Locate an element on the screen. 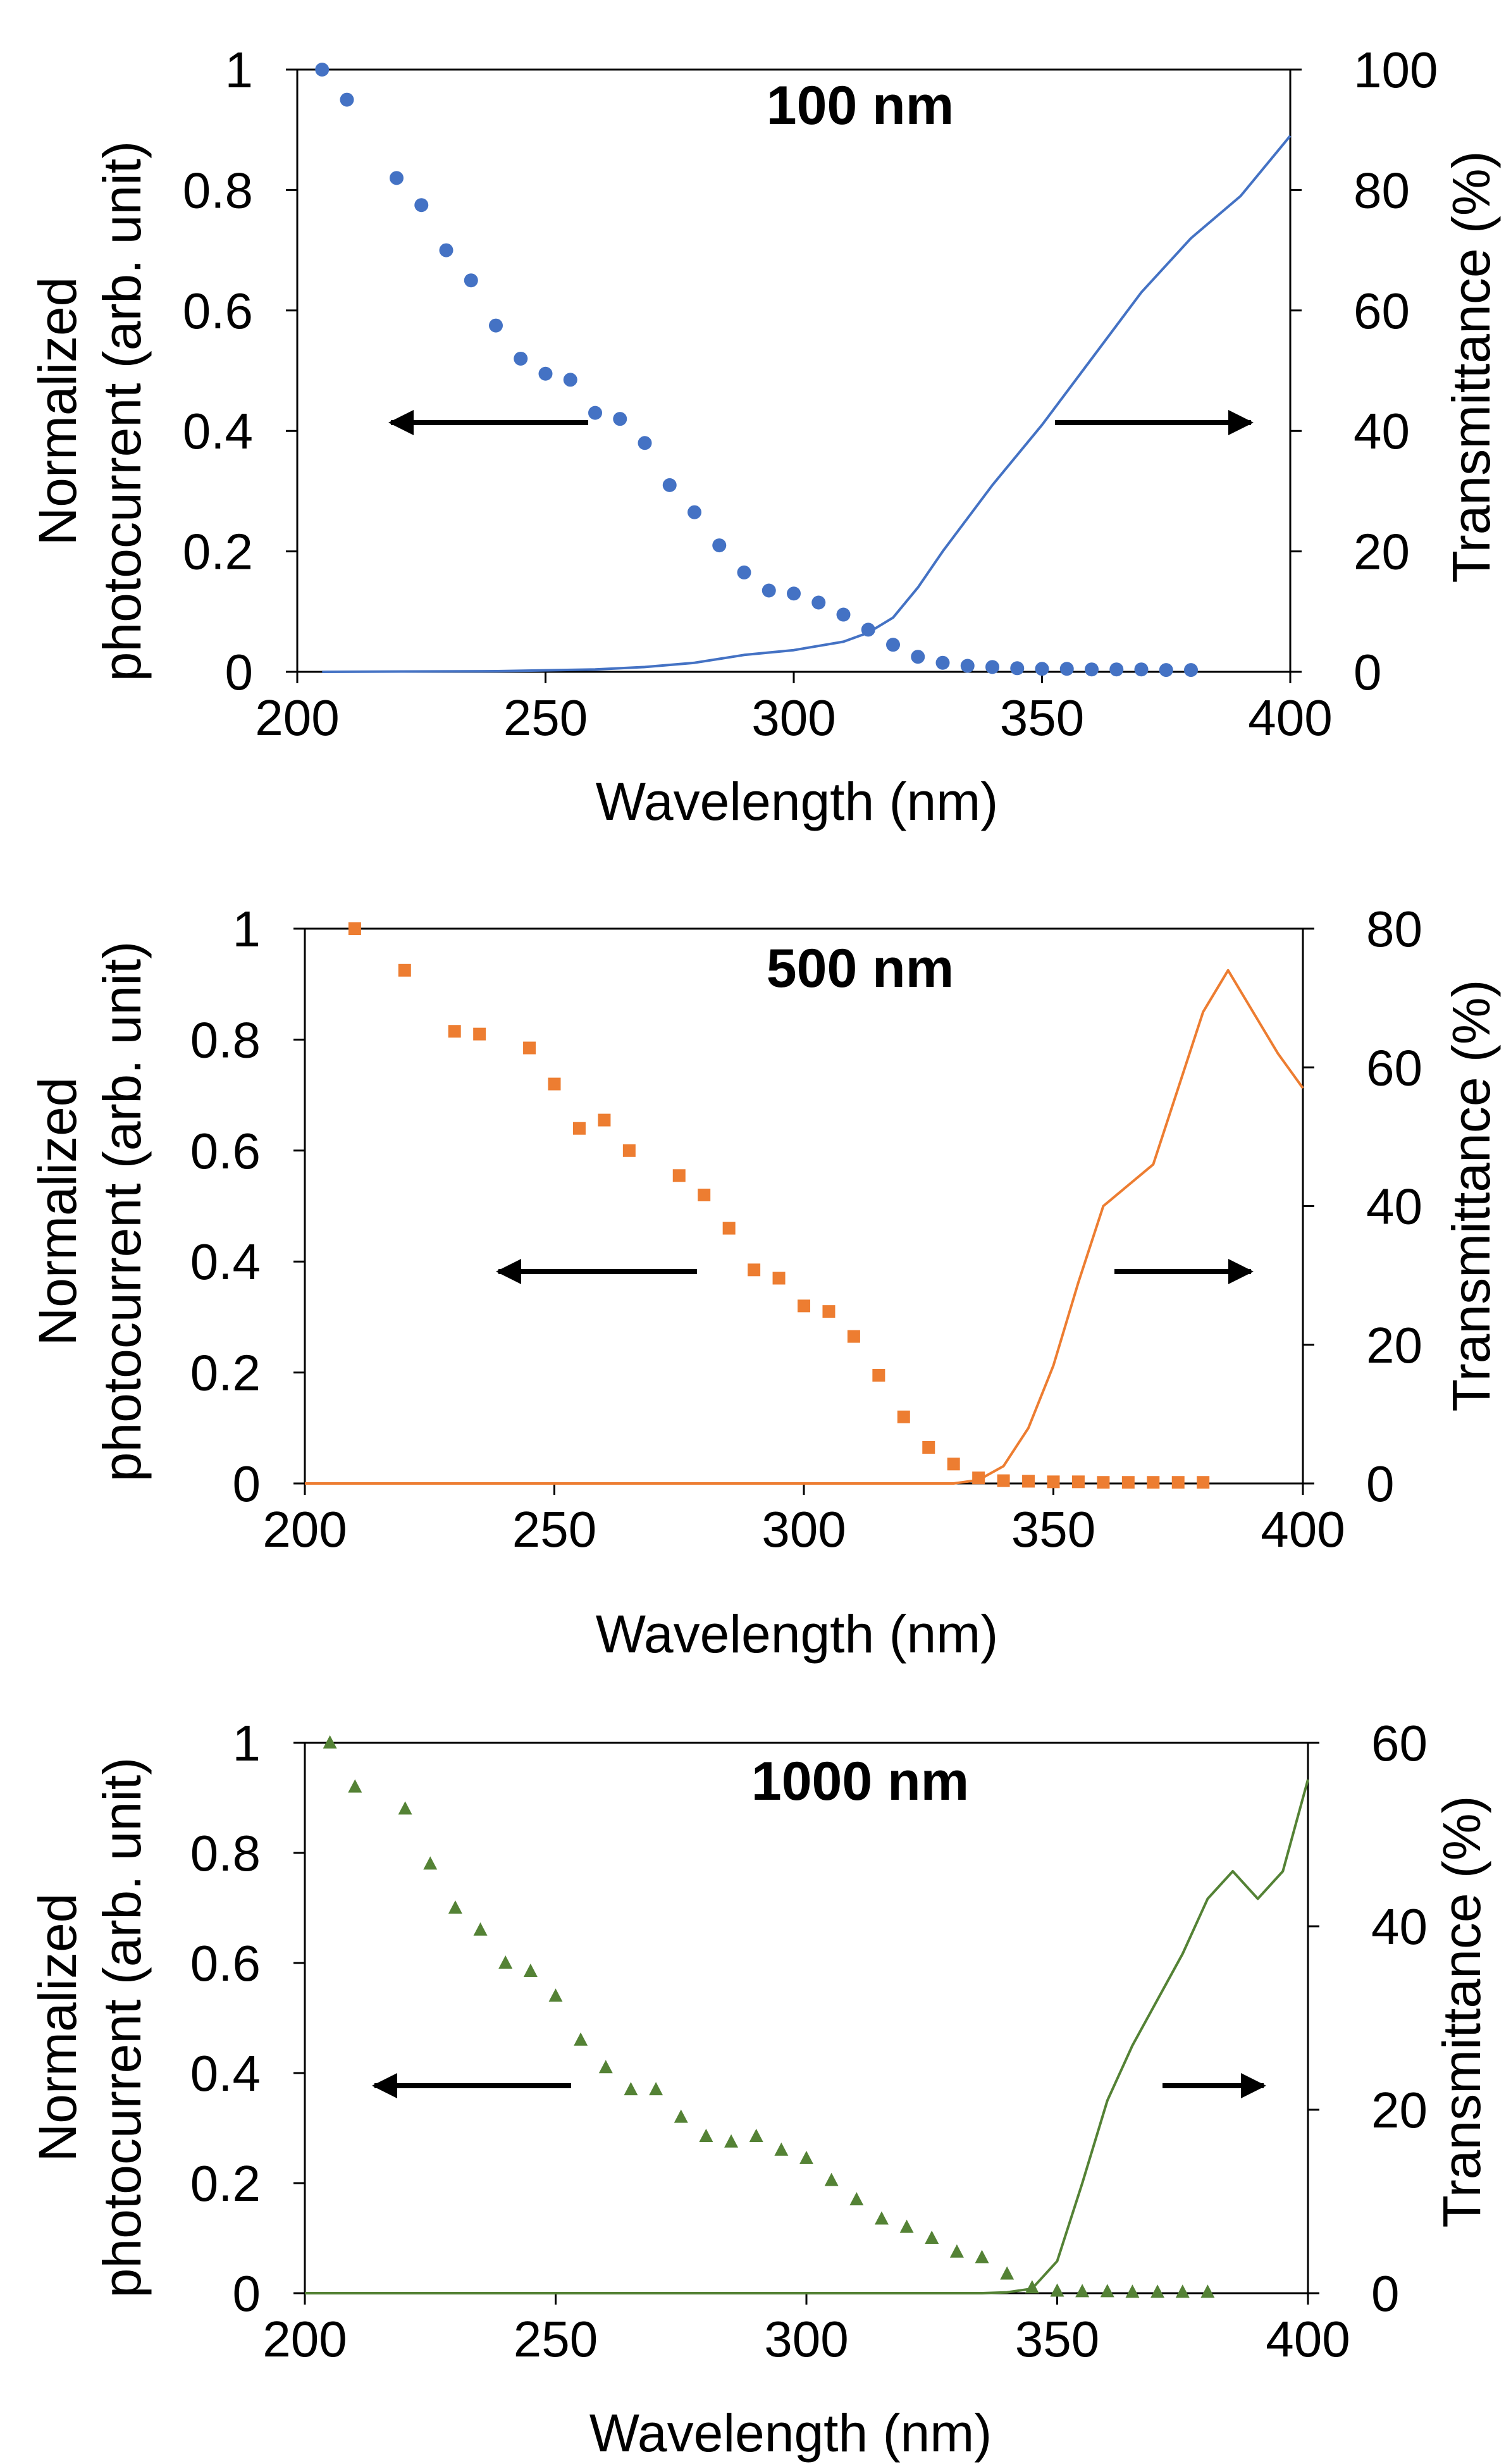 This screenshot has height=2464, width=1511. x-tick-label: 400 is located at coordinates (1290, 718).